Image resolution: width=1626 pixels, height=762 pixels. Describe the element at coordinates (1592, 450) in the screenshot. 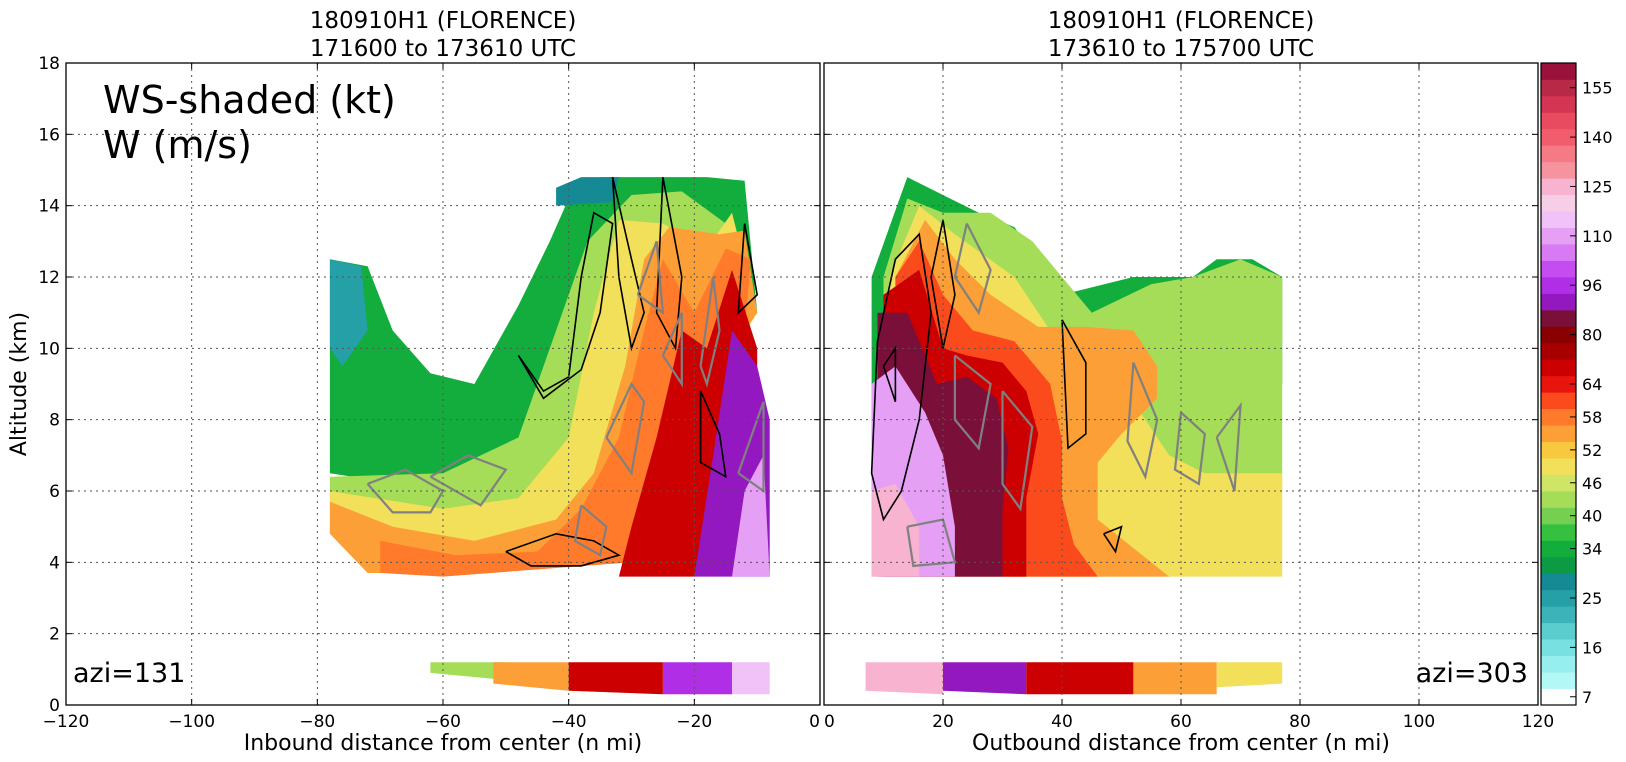

I see `colorbar-tick-label: 52` at that location.